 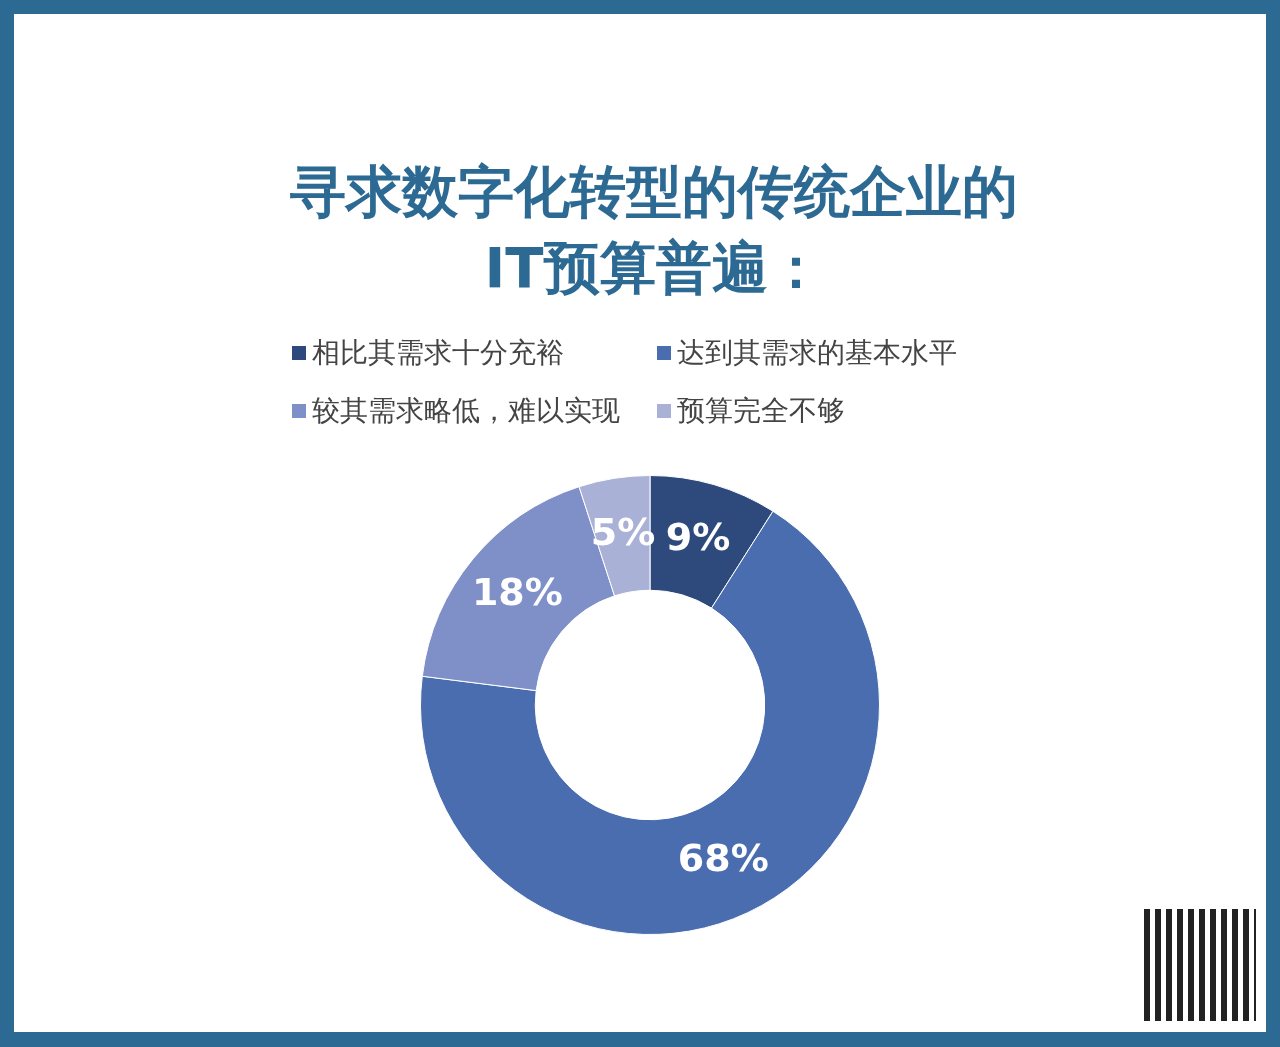 I want to click on legend-label: 较其需求略低，难以实现, so click(x=466, y=411).